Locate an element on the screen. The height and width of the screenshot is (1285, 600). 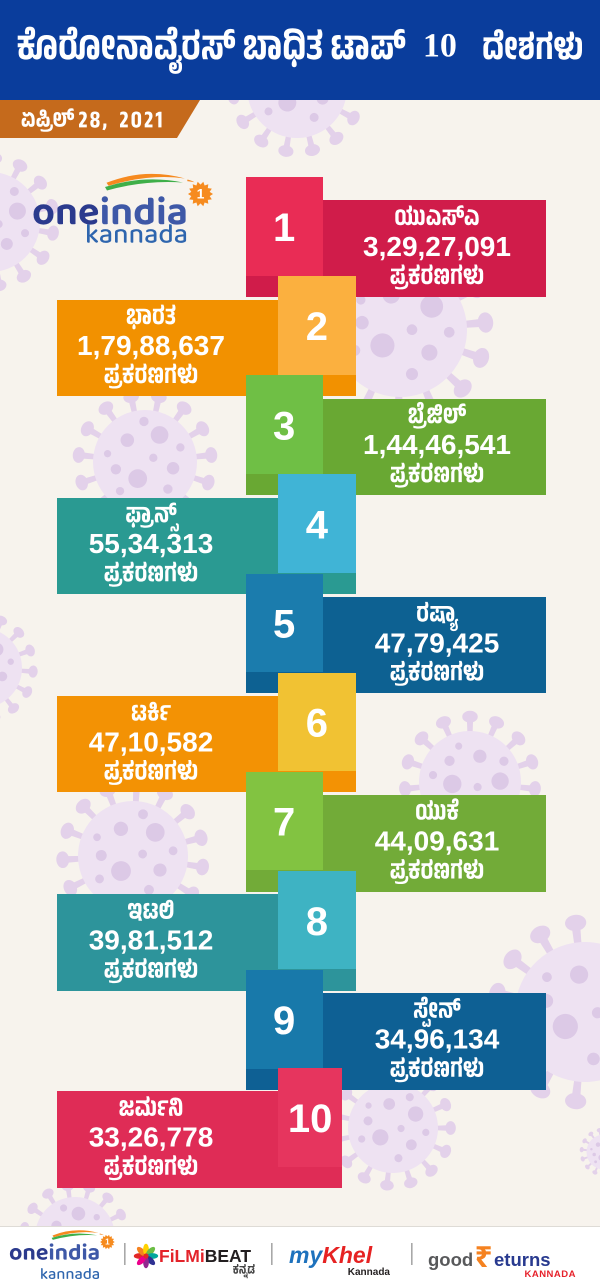
svg-text: 8 is located at coordinates (317, 922).